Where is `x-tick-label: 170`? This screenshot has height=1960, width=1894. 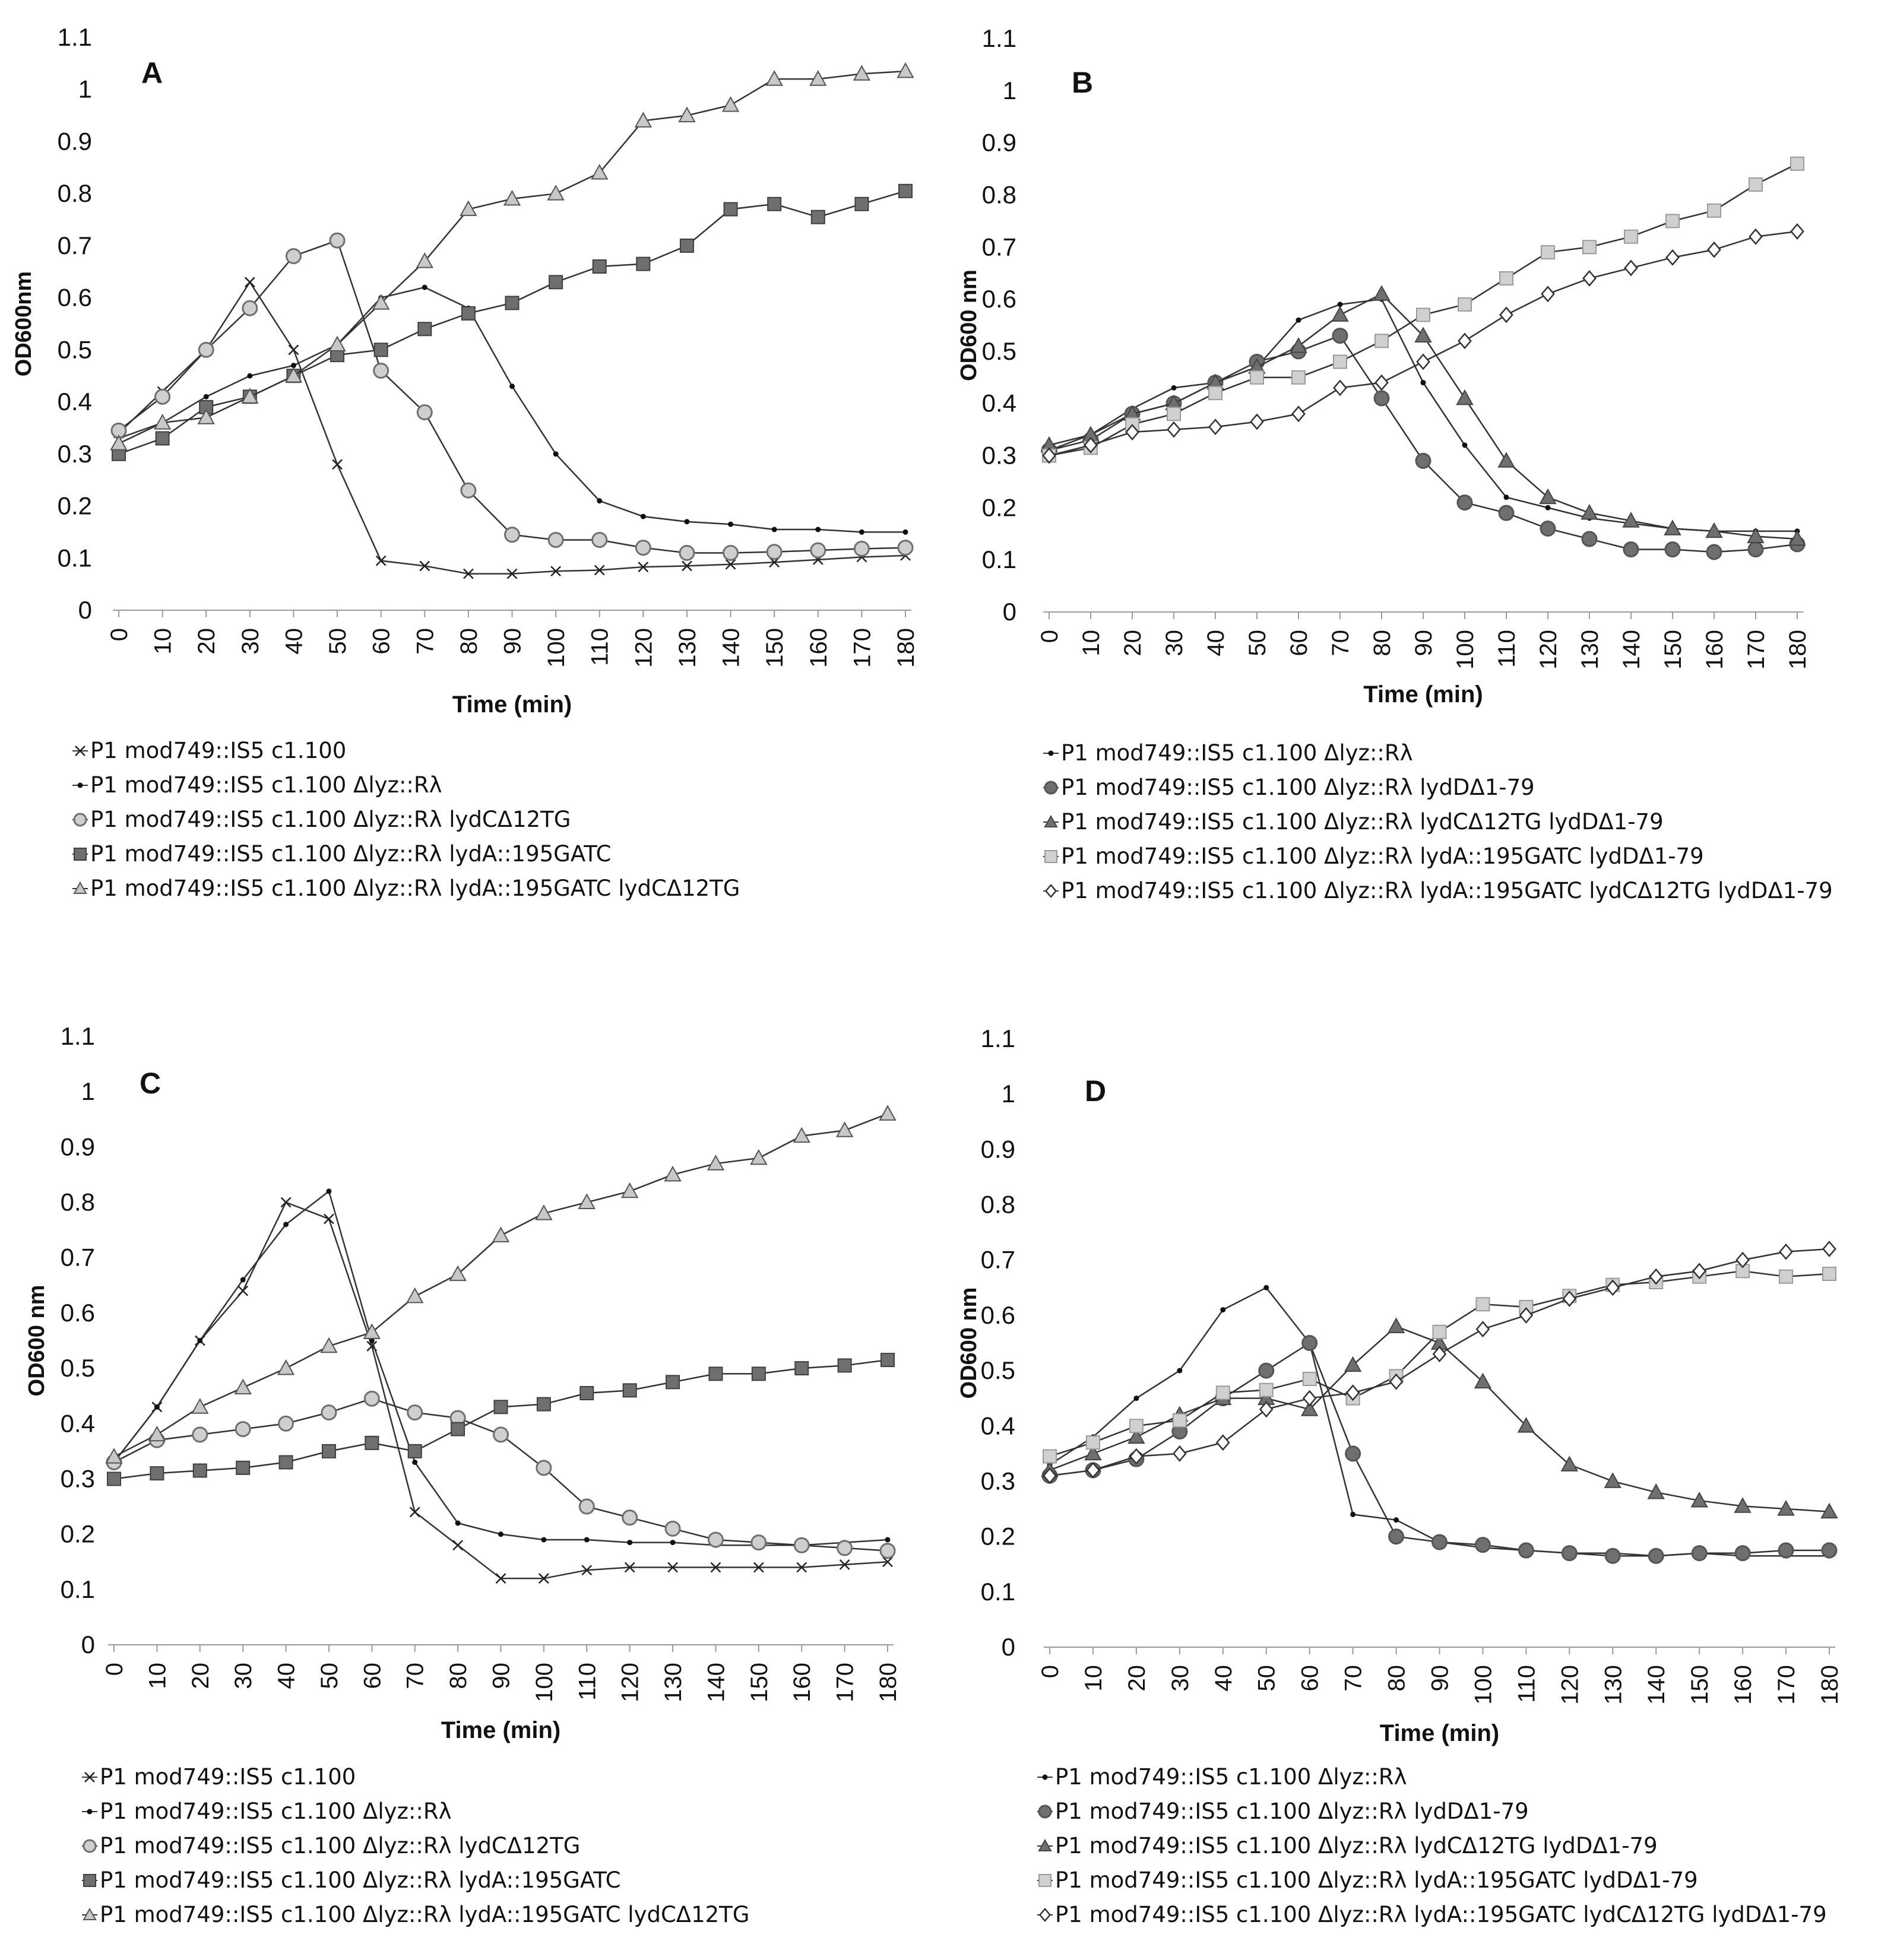
x-tick-label: 170 is located at coordinates (1756, 650).